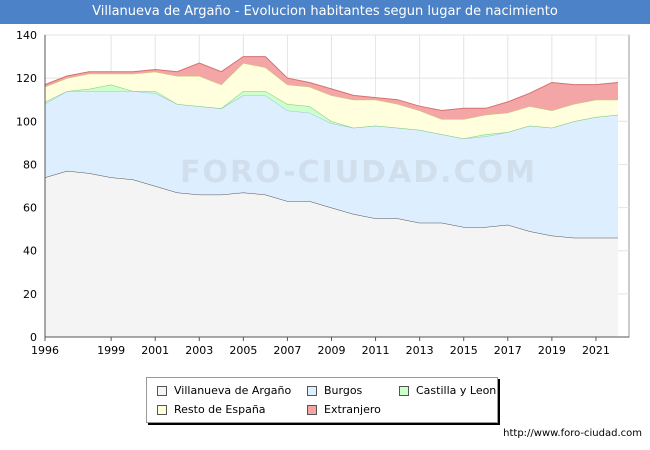  I want to click on legend-item-villanueva: Villanueva de Argaño, so click(224, 390).